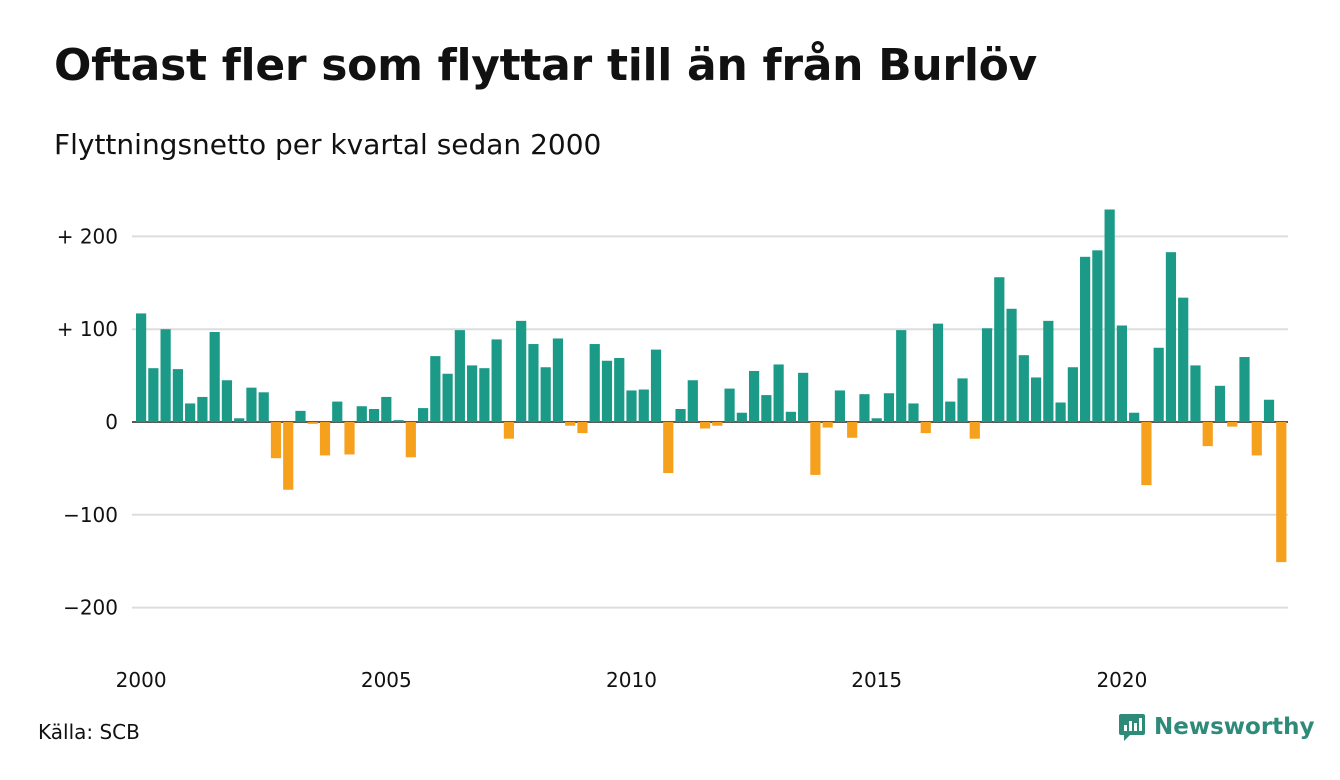 This screenshot has width=1340, height=780. Describe the element at coordinates (1132, 727) in the screenshot. I see `newsworthy-icon` at that location.